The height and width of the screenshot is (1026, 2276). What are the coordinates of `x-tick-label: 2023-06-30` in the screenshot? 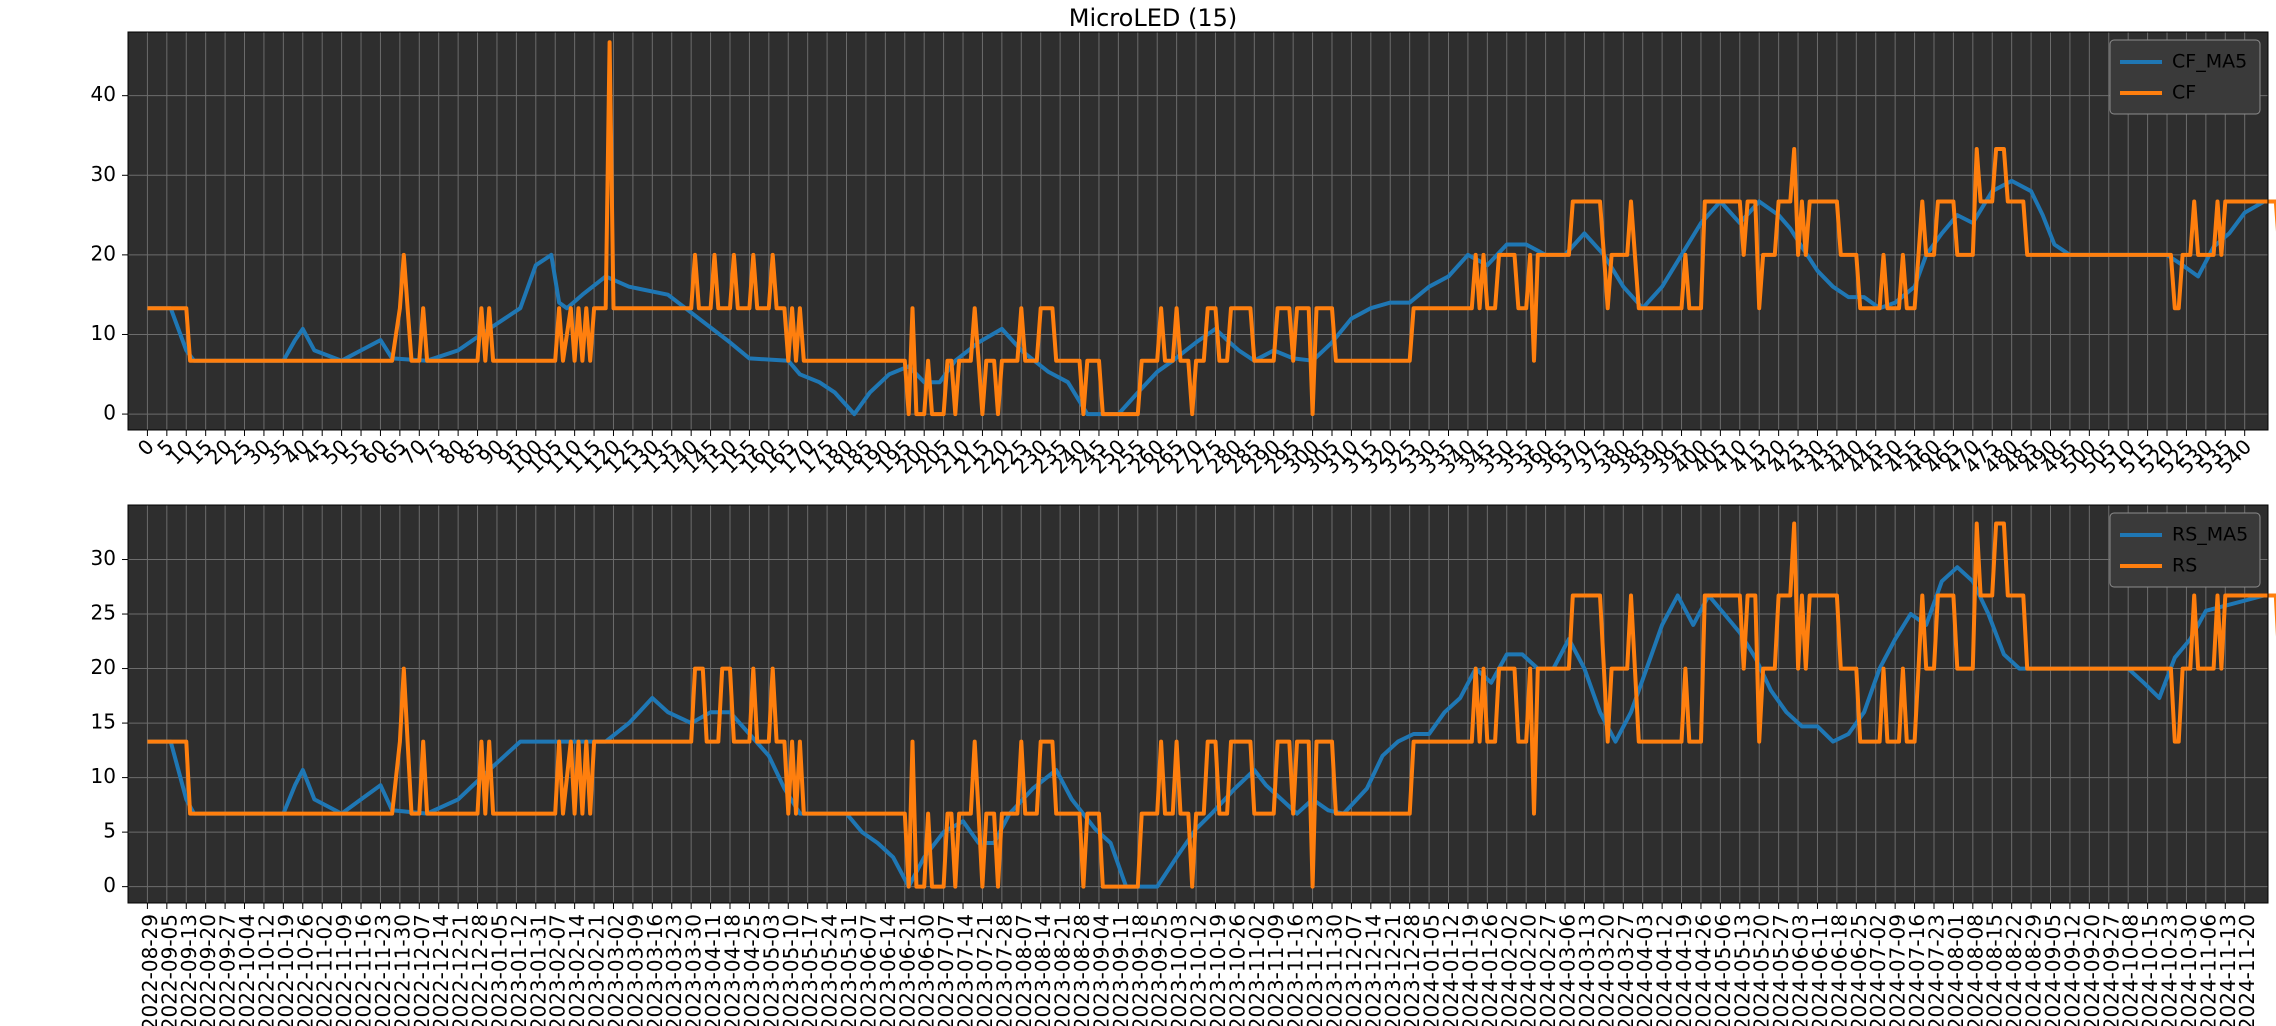 It's located at (927, 970).